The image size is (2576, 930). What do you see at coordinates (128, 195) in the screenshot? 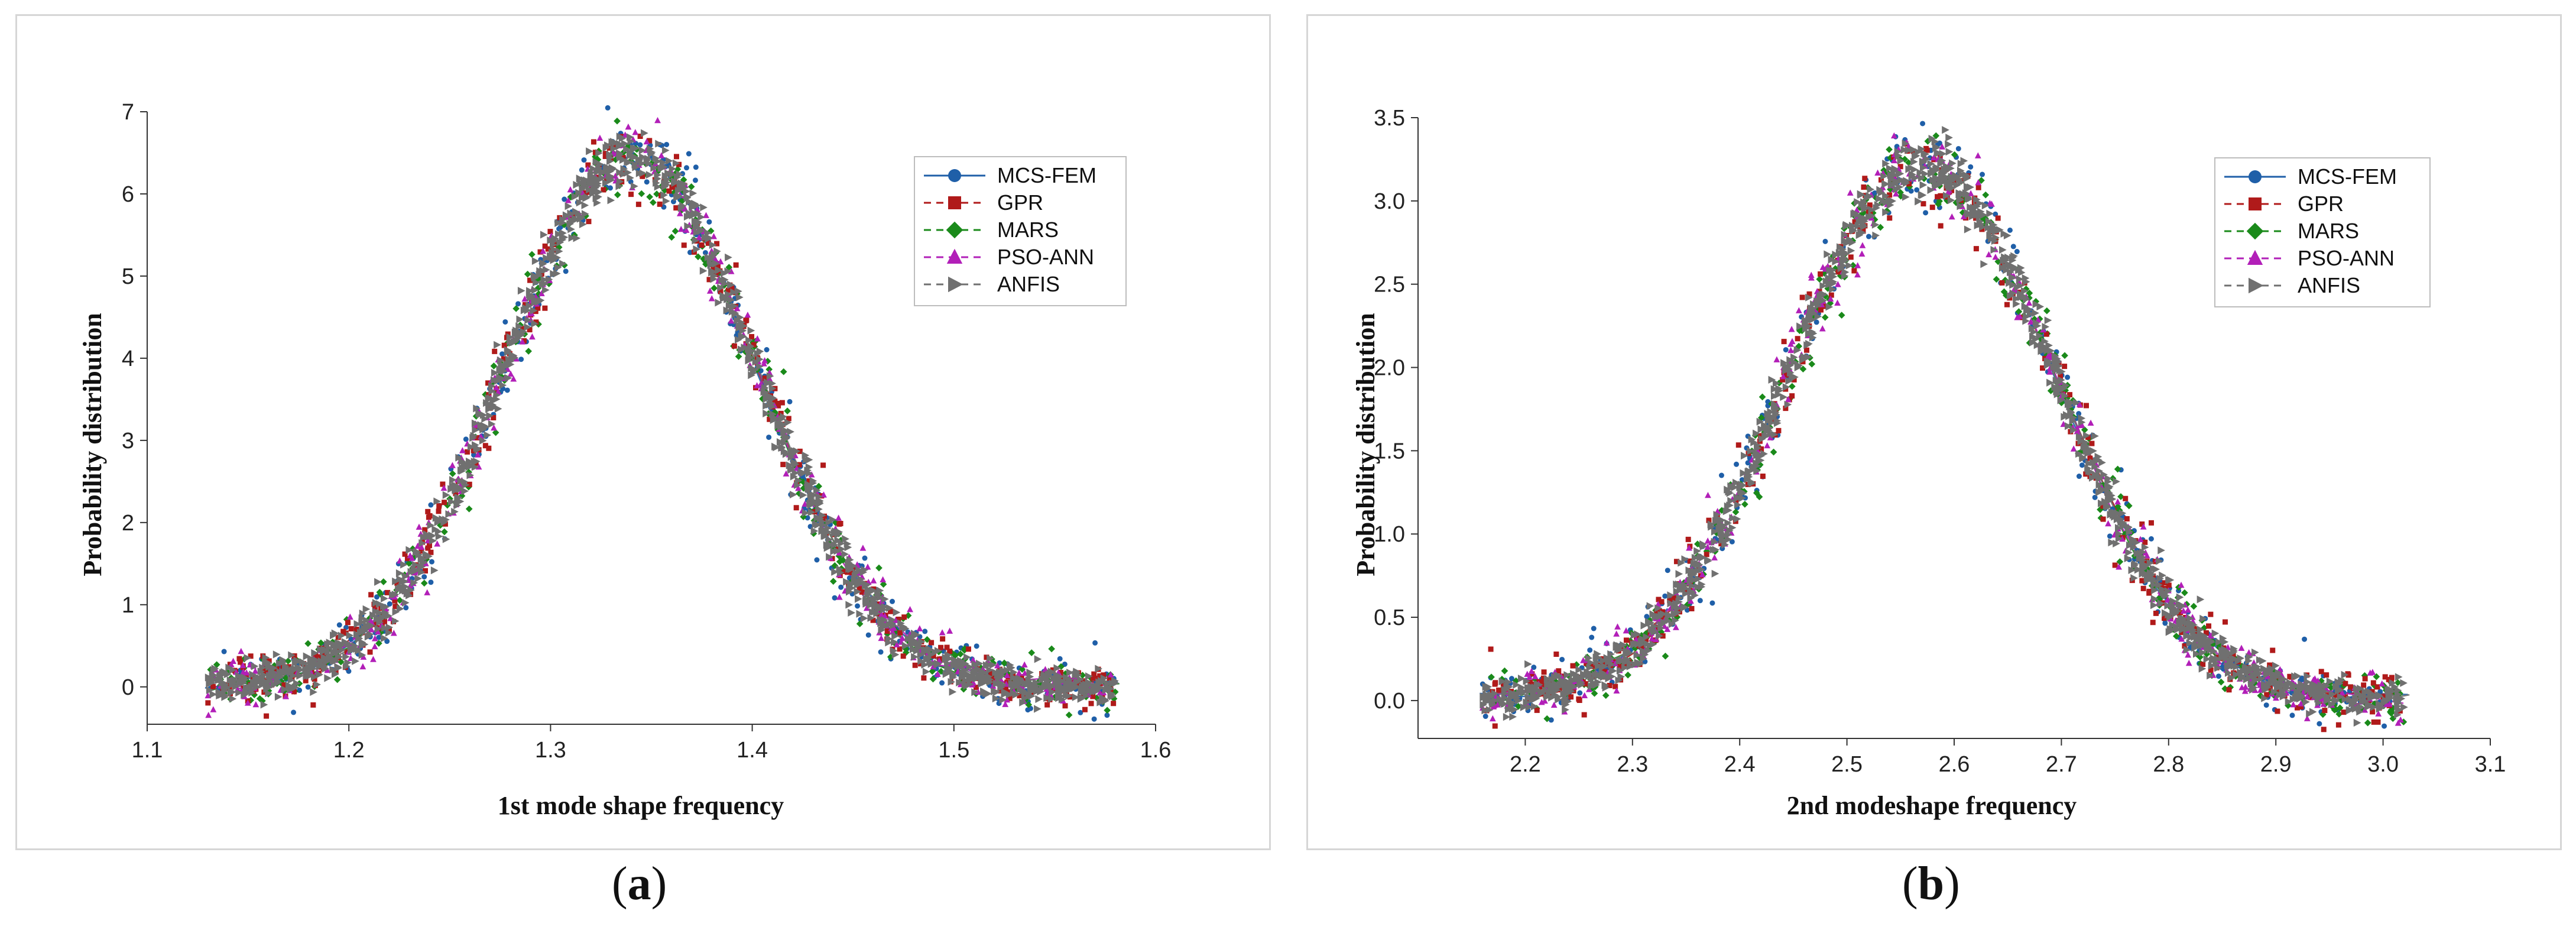
I see `y-tick-label: 6` at bounding box center [128, 195].